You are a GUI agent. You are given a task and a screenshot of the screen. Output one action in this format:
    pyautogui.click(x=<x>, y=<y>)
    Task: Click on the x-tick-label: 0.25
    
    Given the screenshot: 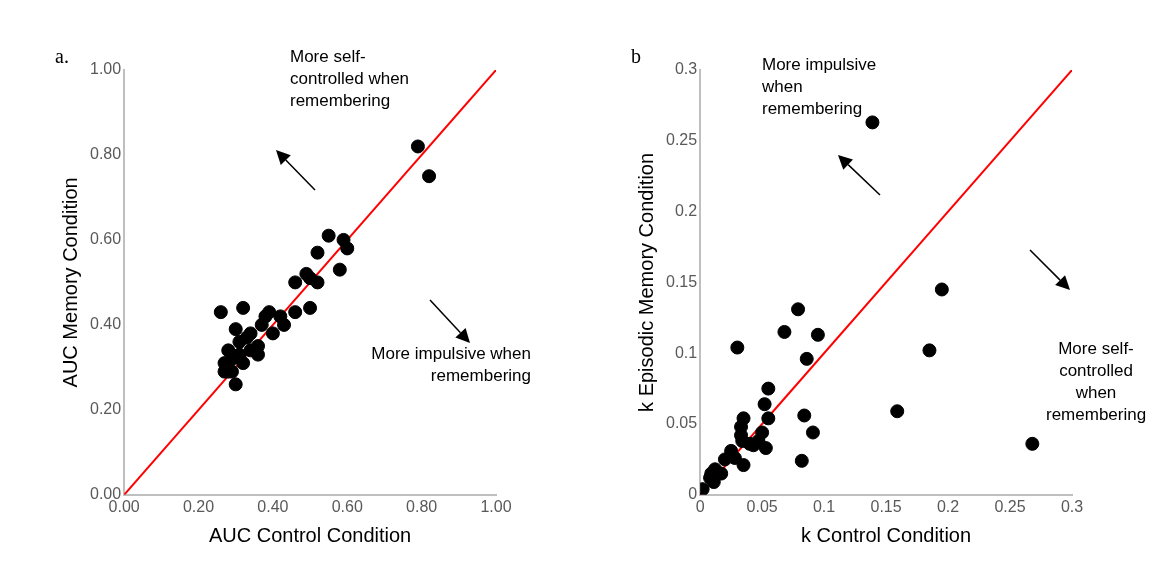 What is the action you would take?
    pyautogui.click(x=1010, y=506)
    